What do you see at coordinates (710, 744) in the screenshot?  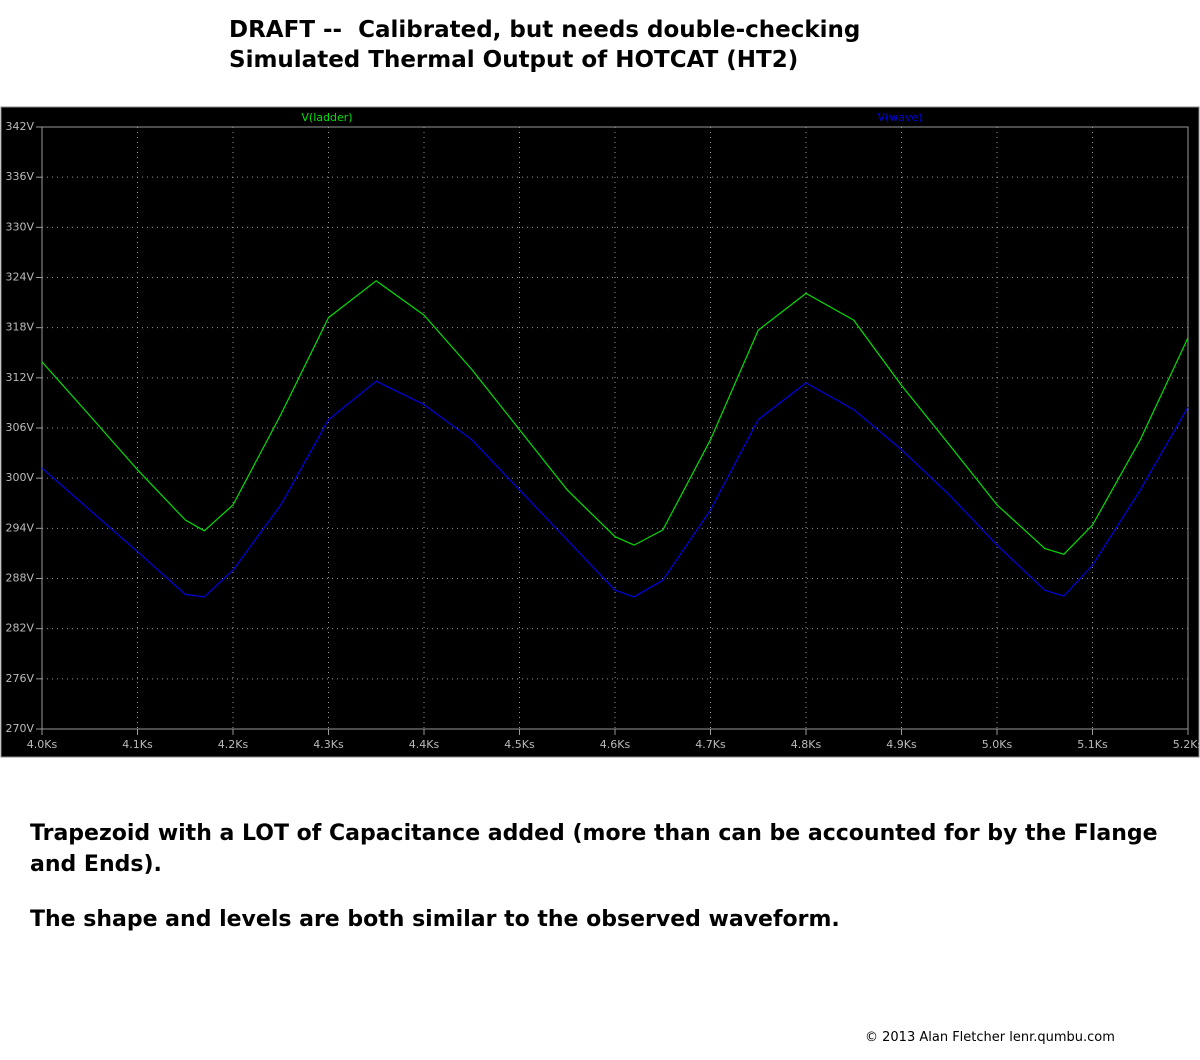 I see `x-tick-label: 4.7Ks` at bounding box center [710, 744].